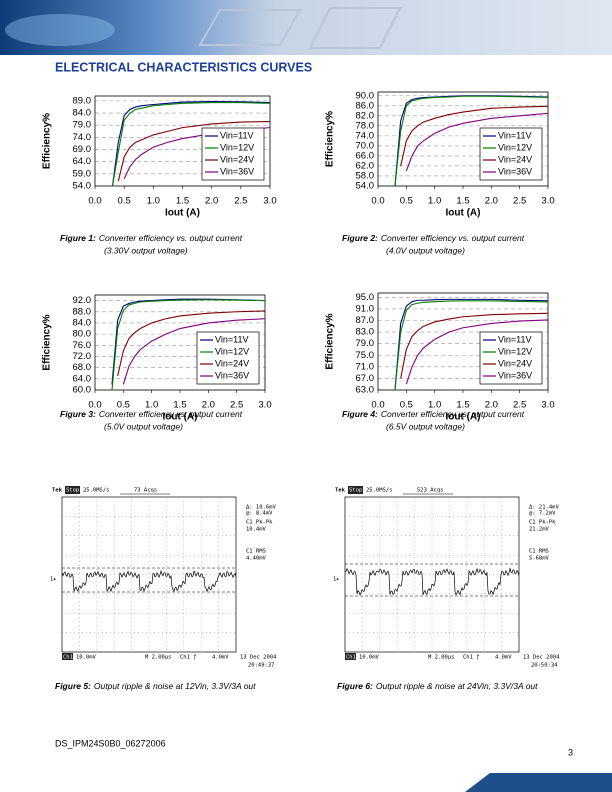 Image resolution: width=612 pixels, height=792 pixels. What do you see at coordinates (237, 159) in the screenshot?
I see `legend-label: Vin=24V` at bounding box center [237, 159].